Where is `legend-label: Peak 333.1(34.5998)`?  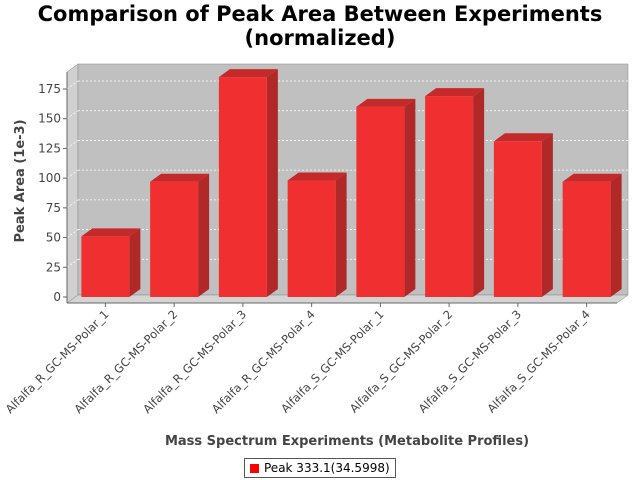
legend-label: Peak 333.1(34.5998) is located at coordinates (327, 468).